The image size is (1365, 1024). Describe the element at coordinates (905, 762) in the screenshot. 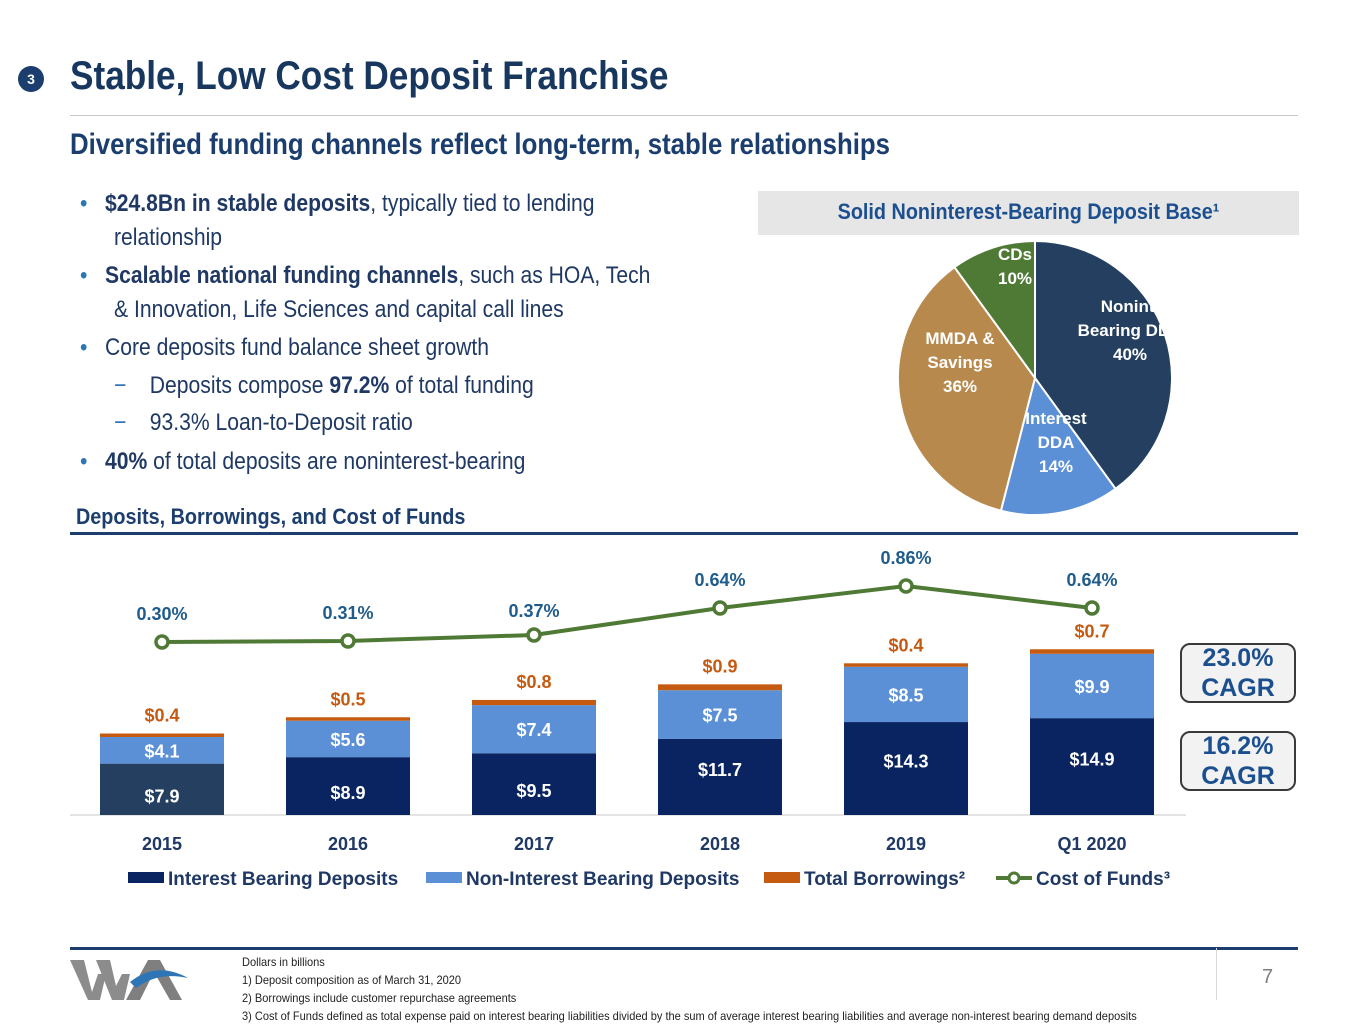

I see `data-label-interest-bearing: $14.3` at that location.